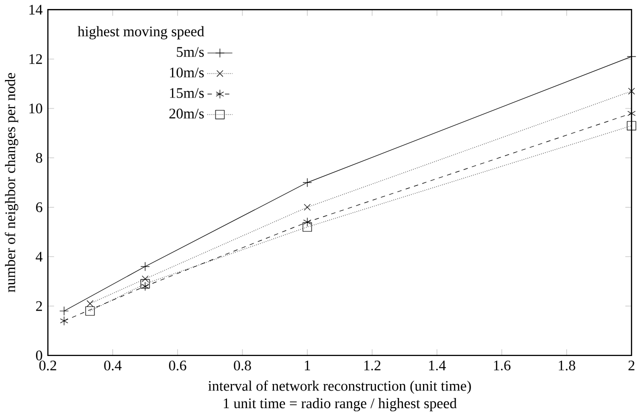  I want to click on y-tick-label: 10, so click(35, 109).